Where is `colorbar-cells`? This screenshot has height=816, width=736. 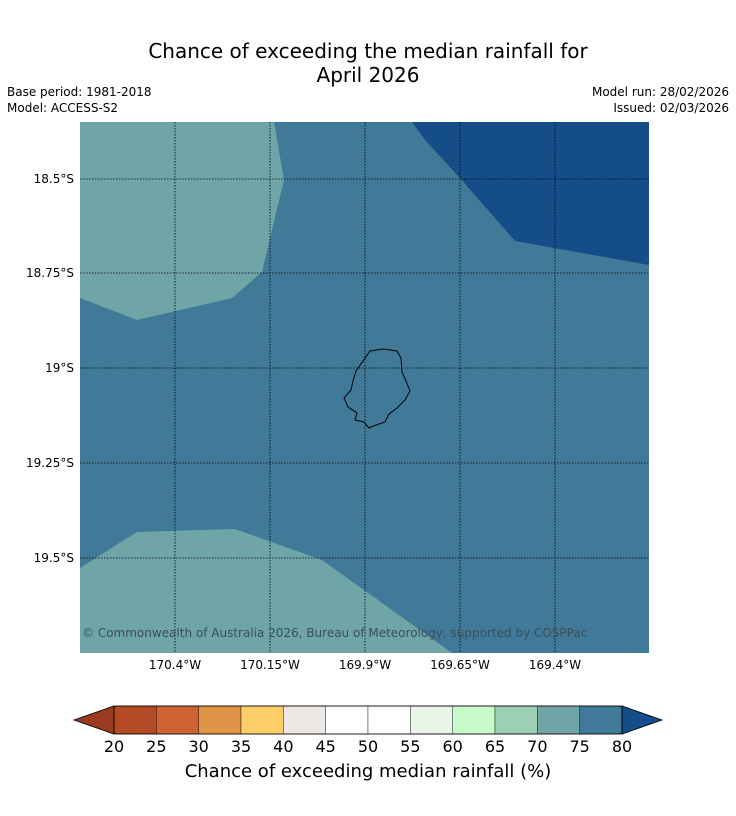 colorbar-cells is located at coordinates (368, 720).